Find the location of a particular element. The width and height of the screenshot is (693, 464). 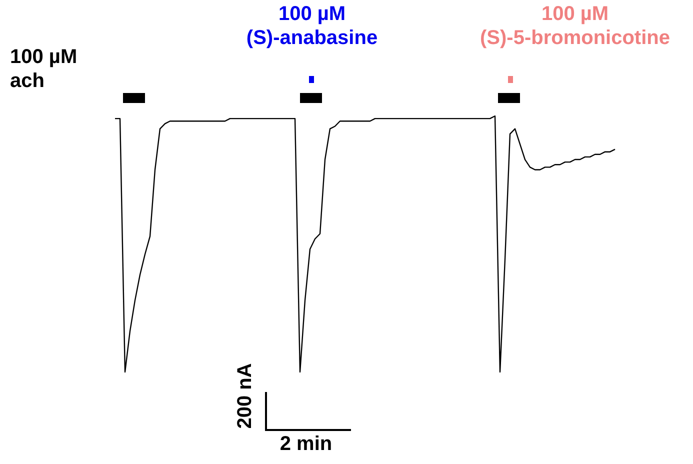

annotation: 200 nA is located at coordinates (245, 396).